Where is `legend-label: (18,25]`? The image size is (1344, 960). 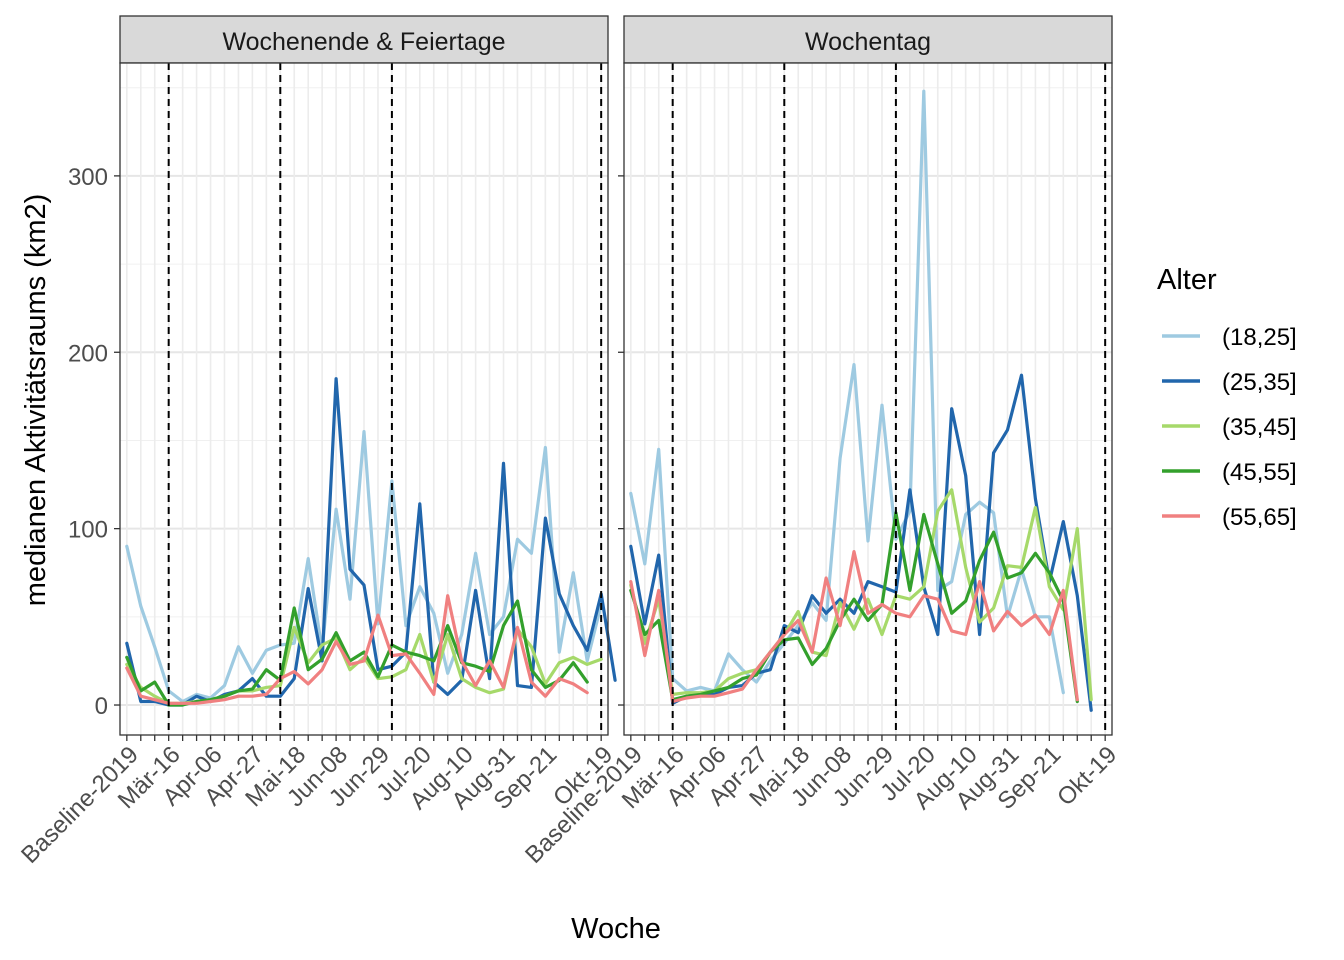 legend-label: (18,25] is located at coordinates (1259, 337).